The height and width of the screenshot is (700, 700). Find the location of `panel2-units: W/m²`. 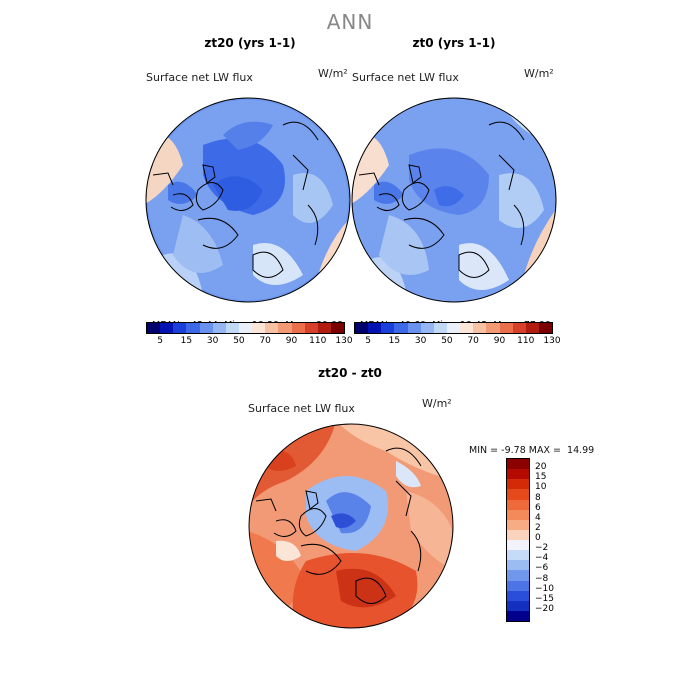

panel2-units: W/m² is located at coordinates (539, 73).